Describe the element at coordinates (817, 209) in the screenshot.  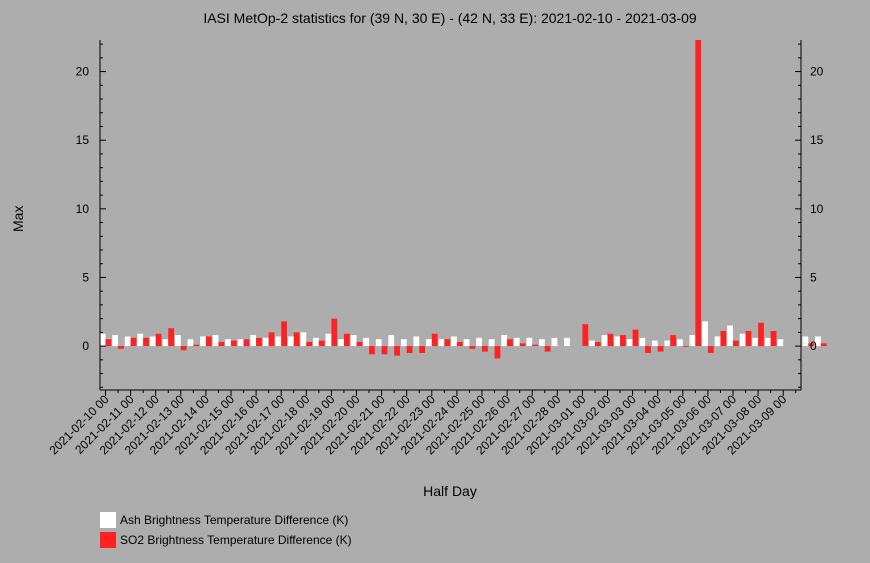
I see `y-tick-label-right-10: 10` at that location.